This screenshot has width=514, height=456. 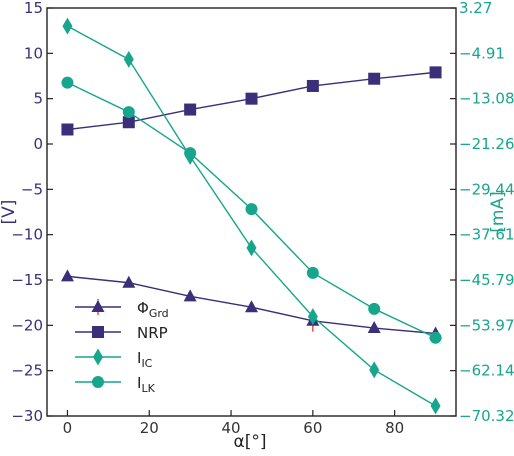 I want to click on y-right-tick-label: −37.61, so click(x=486, y=235).